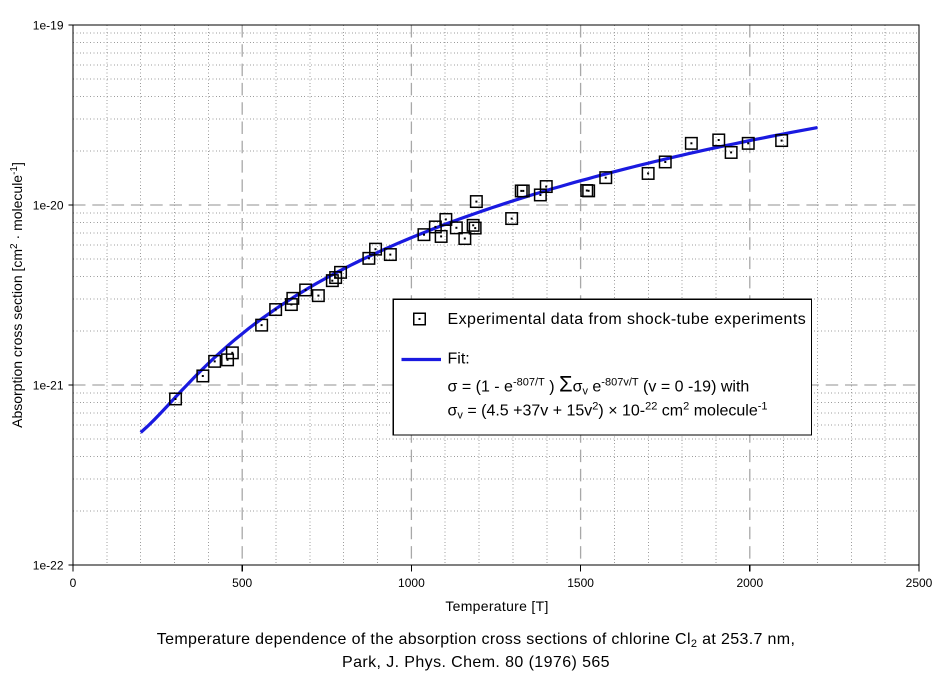  I want to click on svg-text:Park, J. Phys. Chem. 80 (1976): Park, J. Phys. Chem. 80 (1976) 565, so click(476, 662).